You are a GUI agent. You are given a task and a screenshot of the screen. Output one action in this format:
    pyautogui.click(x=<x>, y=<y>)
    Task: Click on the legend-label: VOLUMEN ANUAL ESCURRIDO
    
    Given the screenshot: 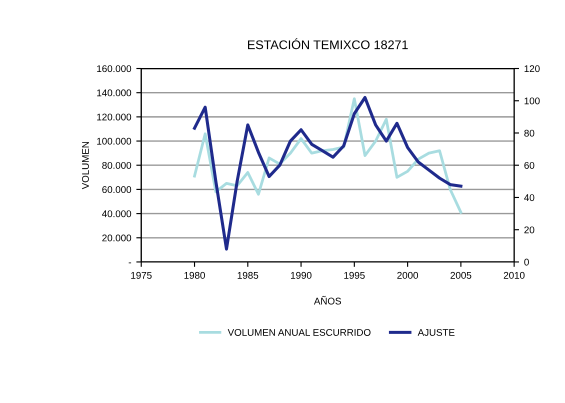 What is the action you would take?
    pyautogui.click(x=299, y=332)
    